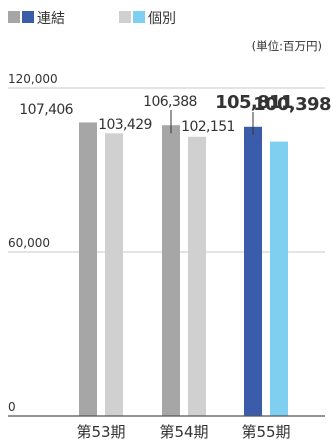 The image size is (333, 443). I want to click on y-axis-tick-labels: 0 60,000 120,000, so click(33, 243).